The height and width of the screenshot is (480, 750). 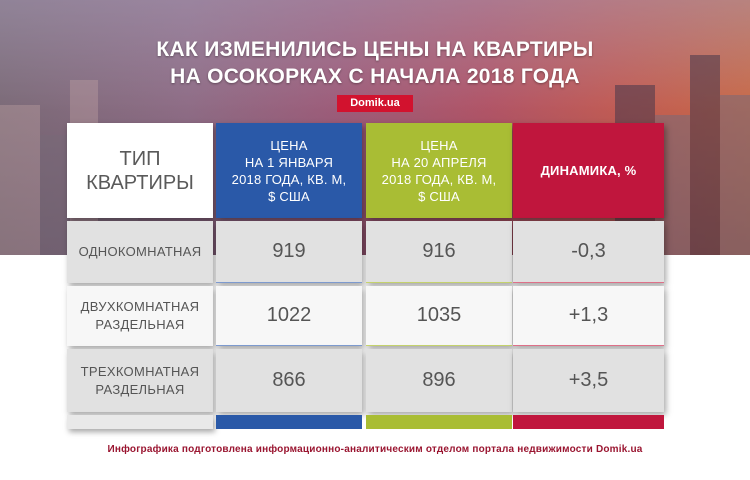 What do you see at coordinates (140, 380) in the screenshot?
I see `row-type-3: ТРЕХКОМНАТНАЯ РАЗДЕЛЬНАЯ` at bounding box center [140, 380].